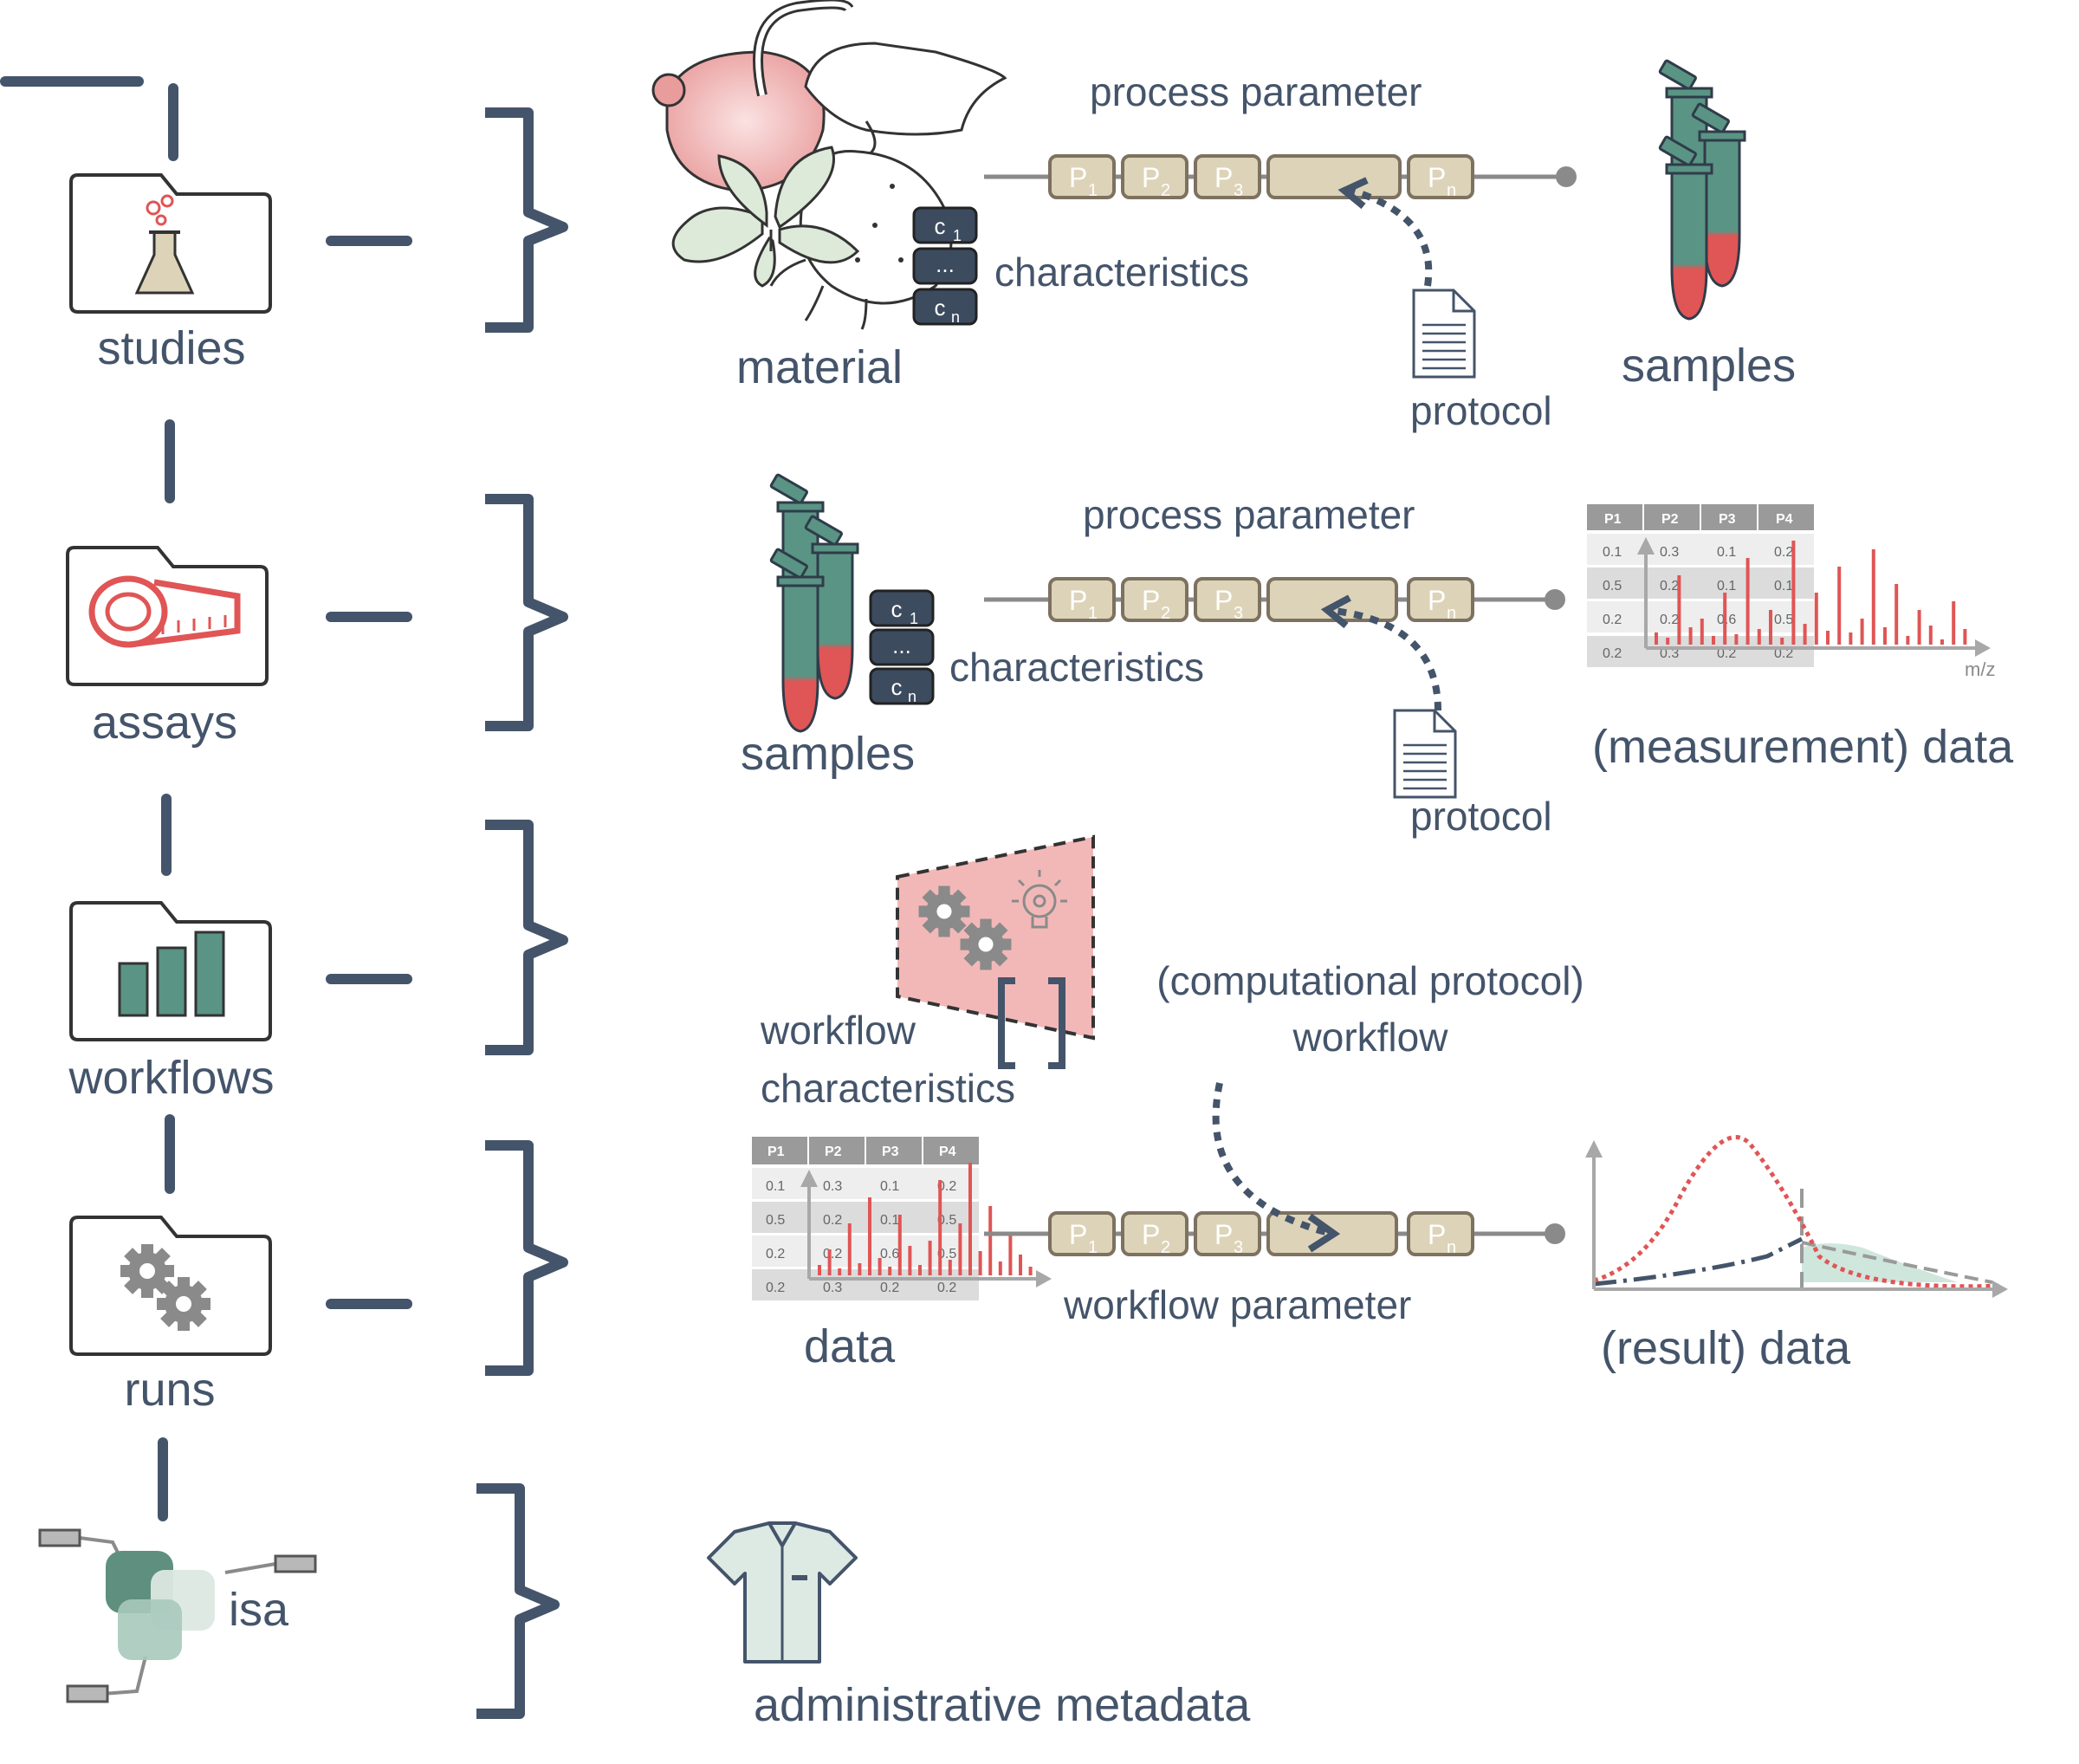  Describe the element at coordinates (1002, 1705) in the screenshot. I see `administrative-metadata-label: administrative metadata` at that location.